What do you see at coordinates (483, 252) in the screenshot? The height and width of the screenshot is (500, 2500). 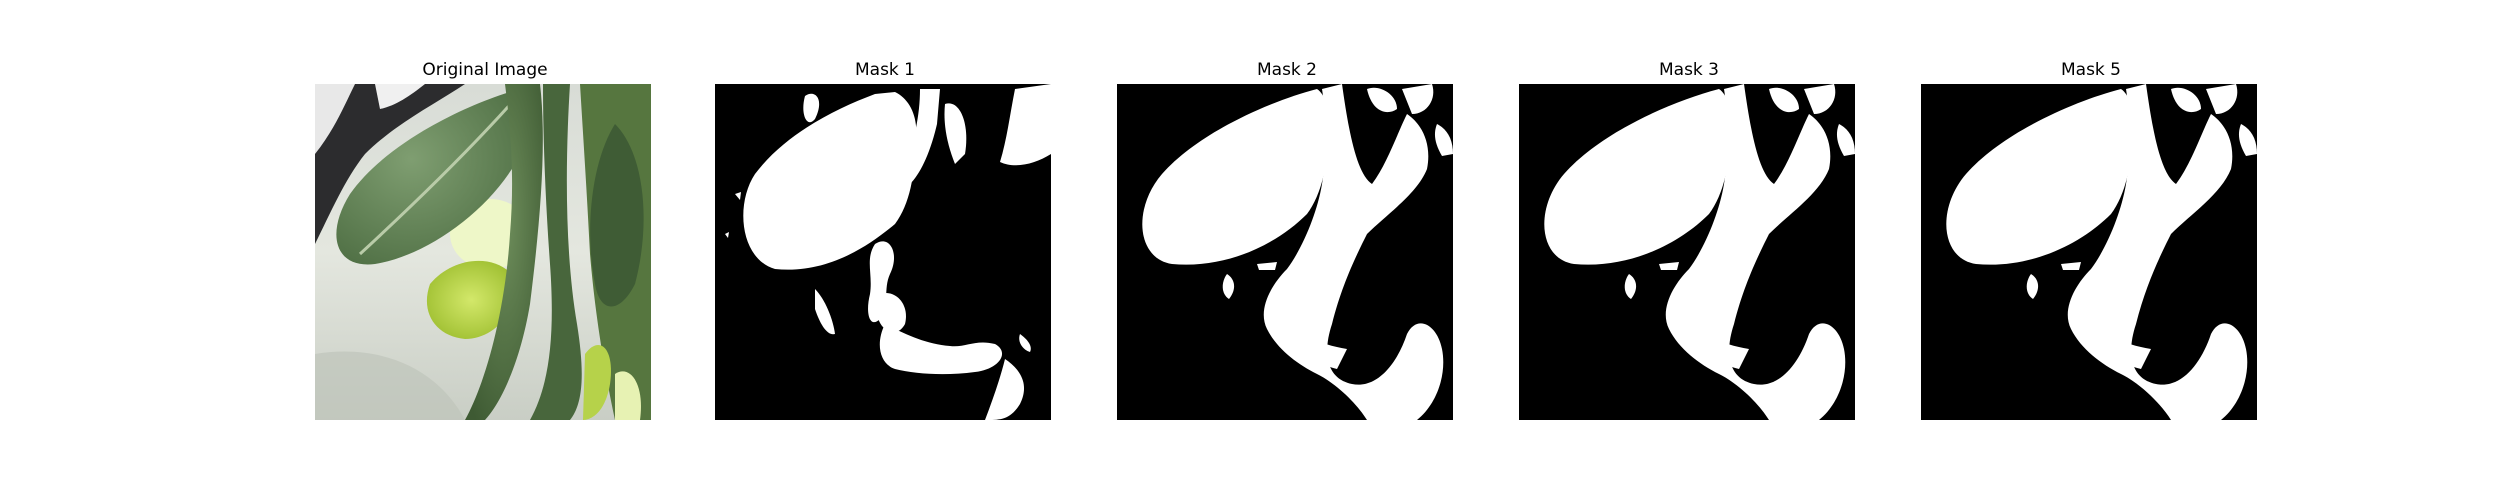 I see `original-image` at bounding box center [483, 252].